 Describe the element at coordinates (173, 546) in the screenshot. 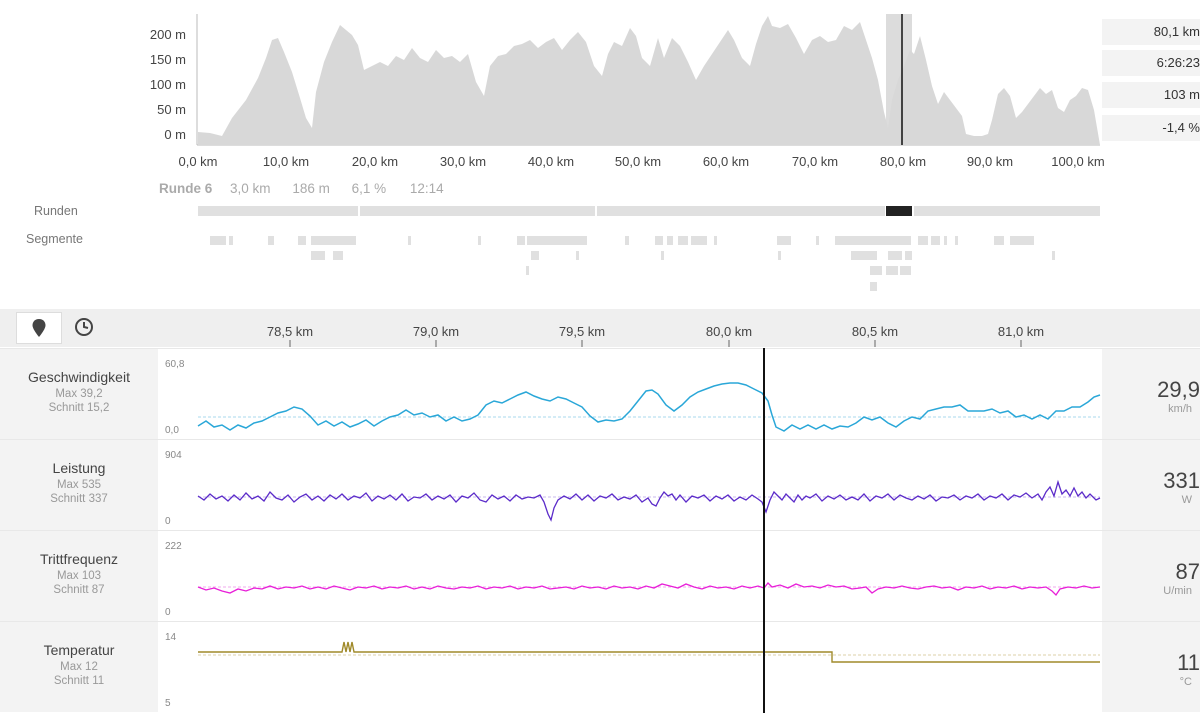

I see `axis-max: 222` at that location.